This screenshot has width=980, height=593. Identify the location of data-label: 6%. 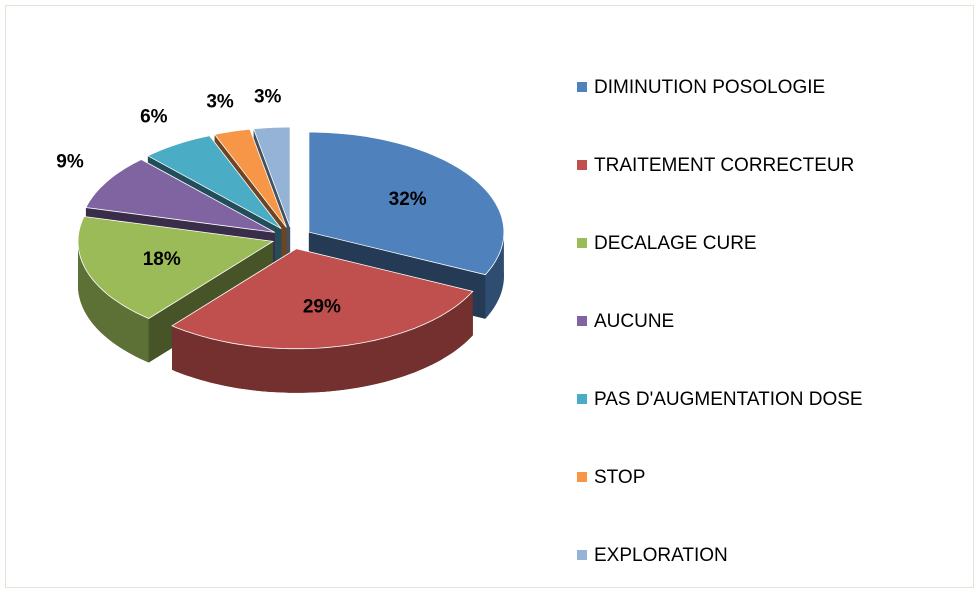
(154, 117).